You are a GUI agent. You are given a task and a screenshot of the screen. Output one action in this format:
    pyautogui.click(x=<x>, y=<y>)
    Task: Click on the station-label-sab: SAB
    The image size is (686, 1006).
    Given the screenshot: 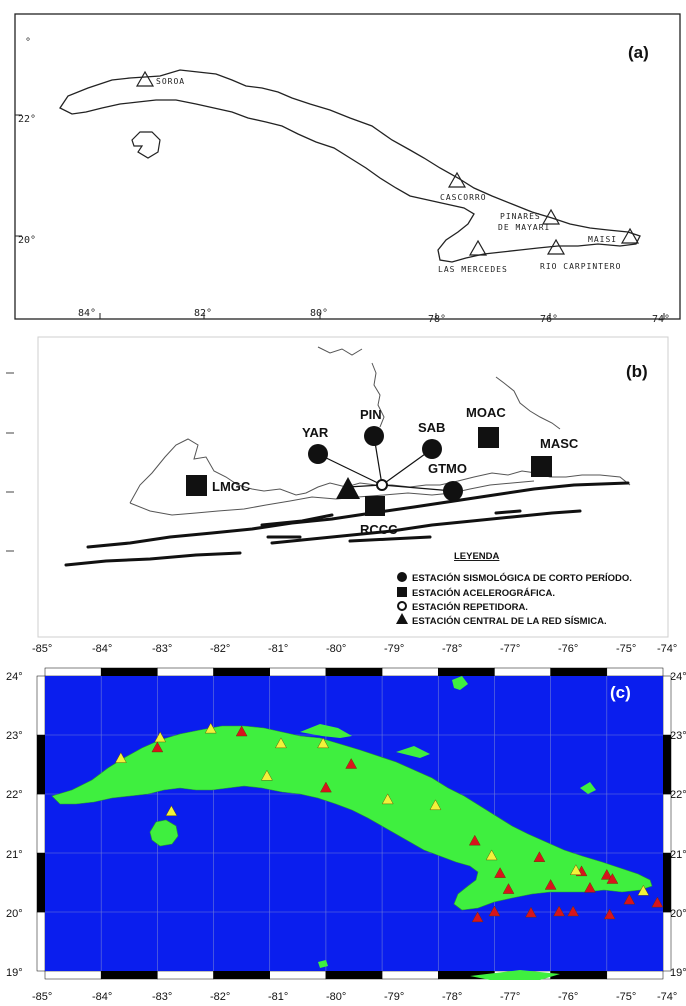 What is the action you would take?
    pyautogui.click(x=431, y=427)
    